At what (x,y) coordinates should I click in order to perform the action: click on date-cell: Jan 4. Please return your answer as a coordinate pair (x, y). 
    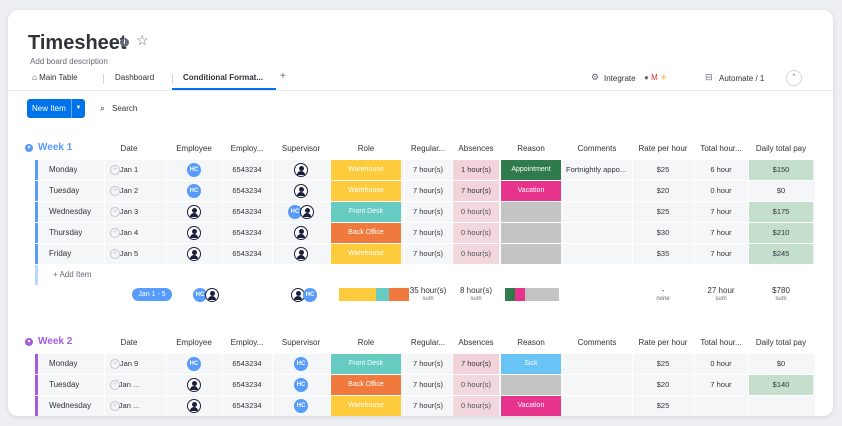
    Looking at the image, I should click on (129, 232).